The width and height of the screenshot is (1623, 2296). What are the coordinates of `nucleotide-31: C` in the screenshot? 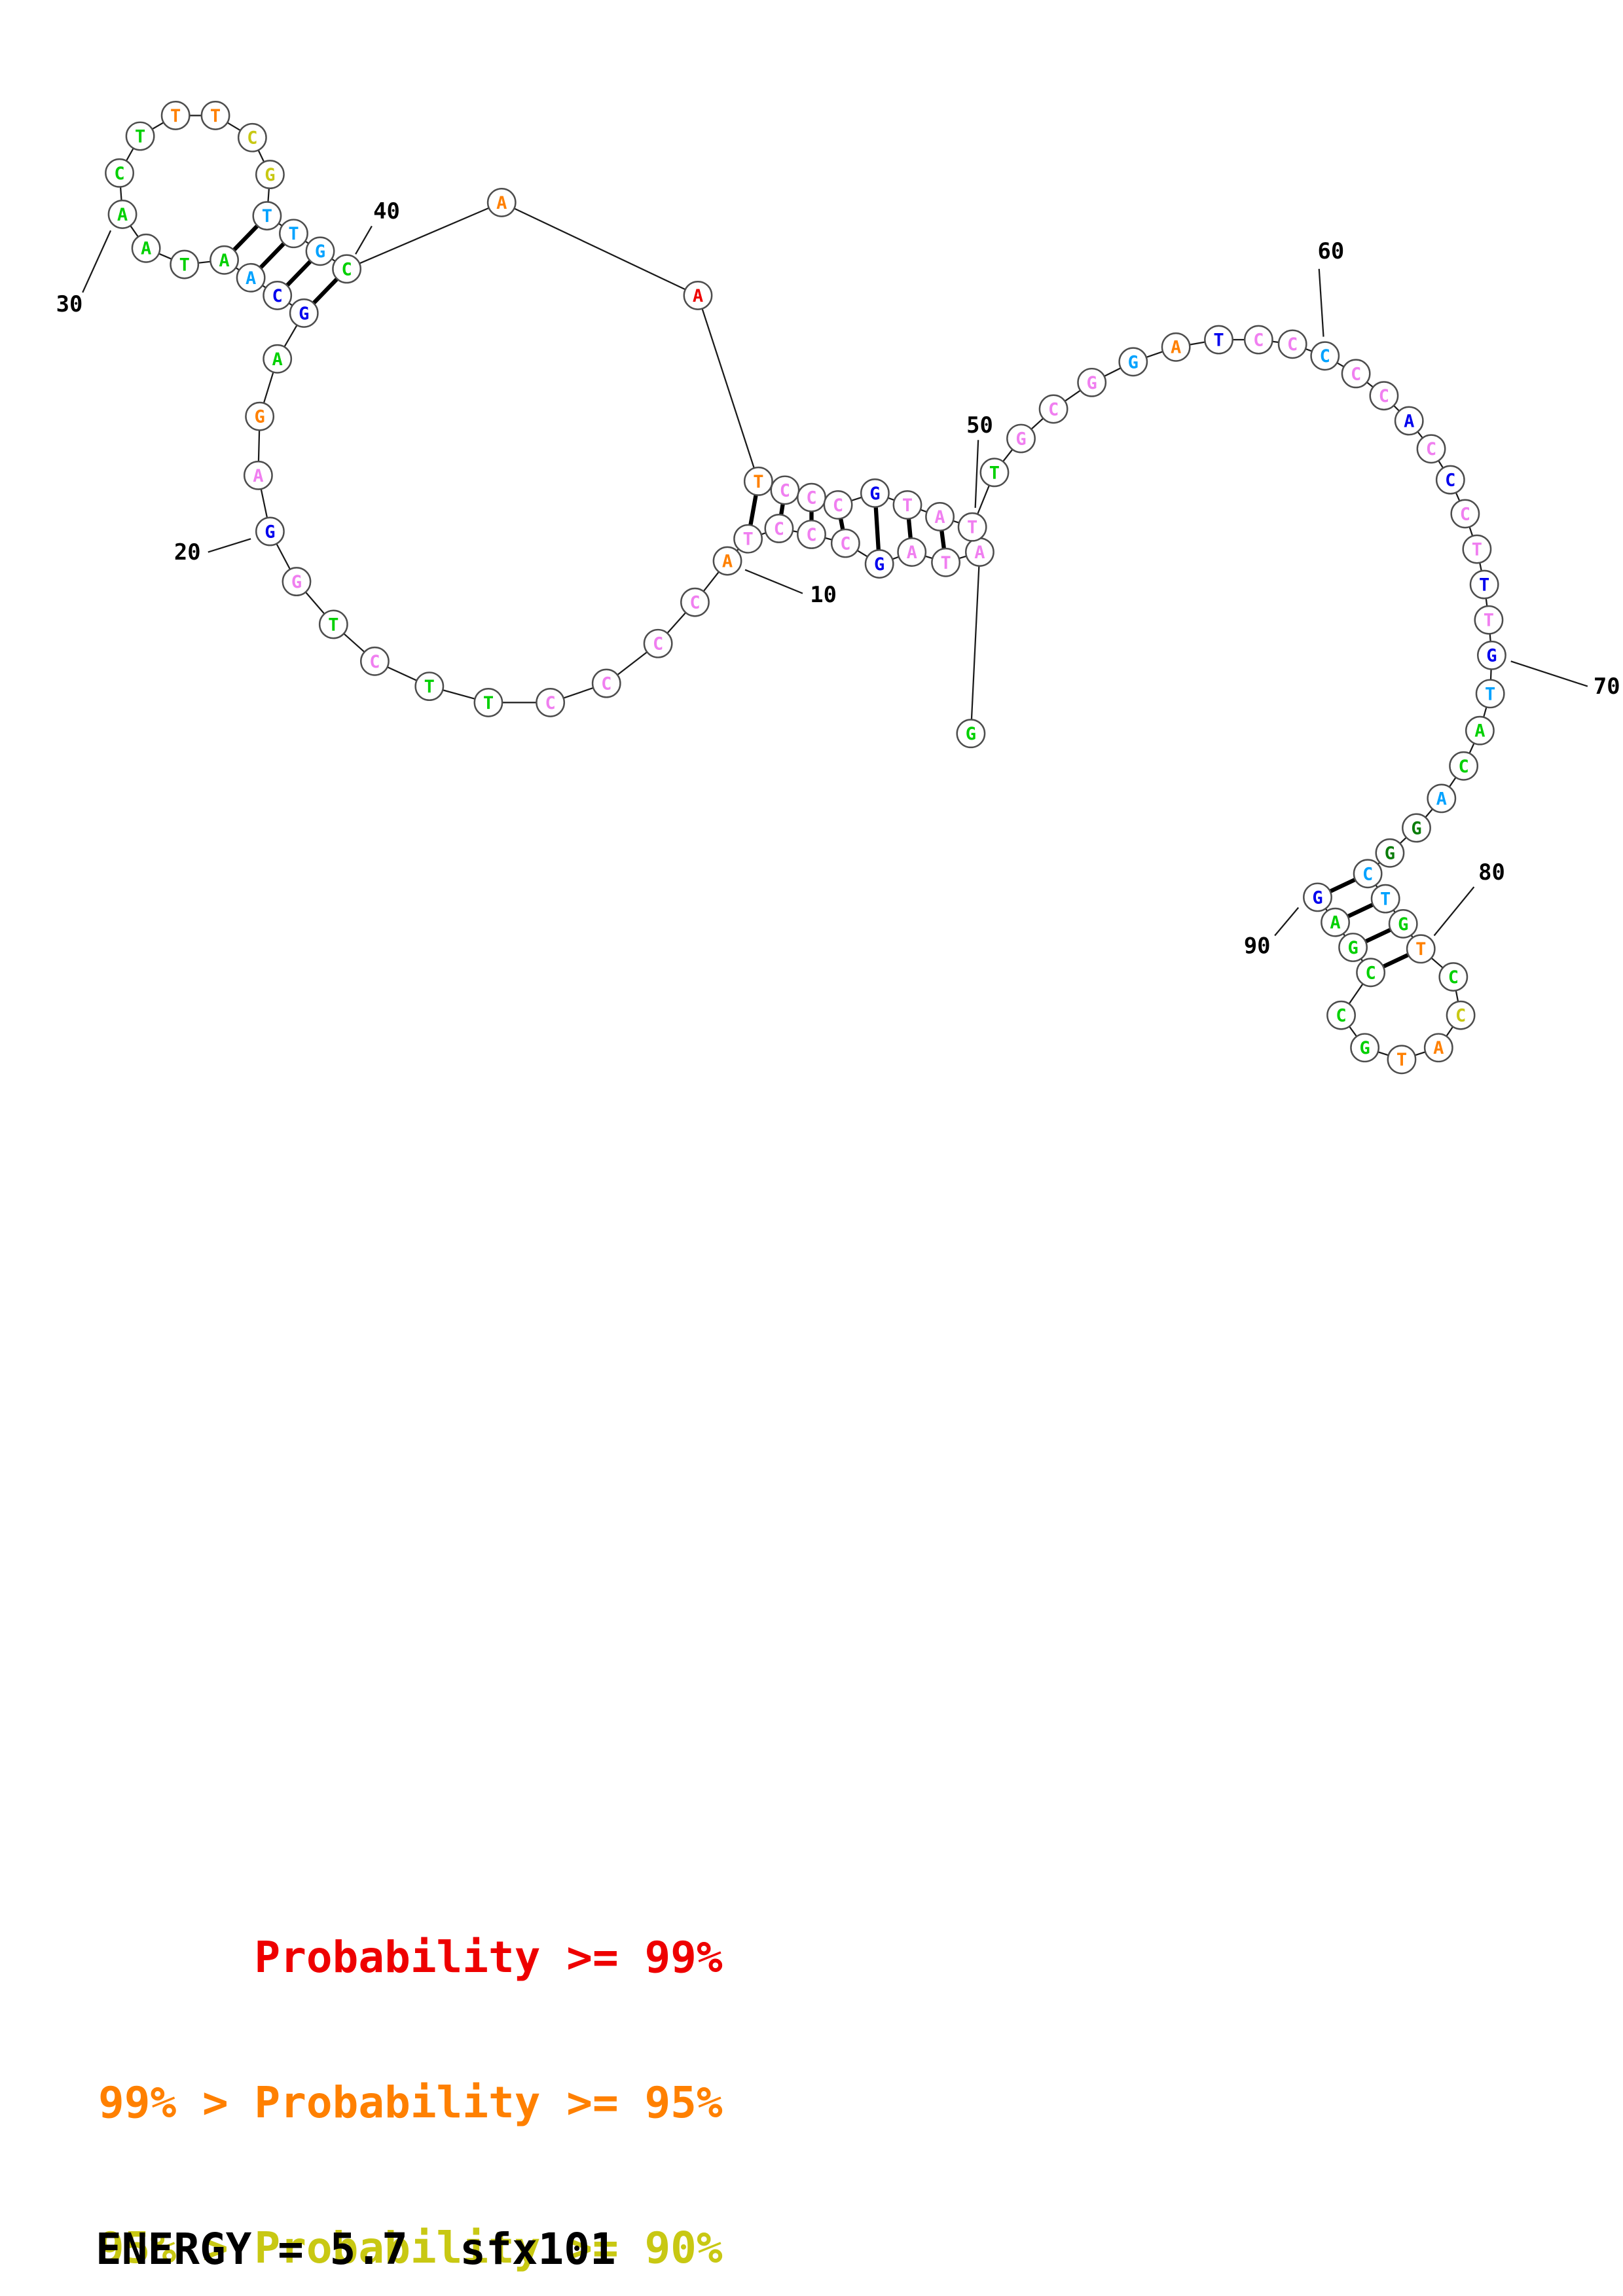 It's located at (119, 173).